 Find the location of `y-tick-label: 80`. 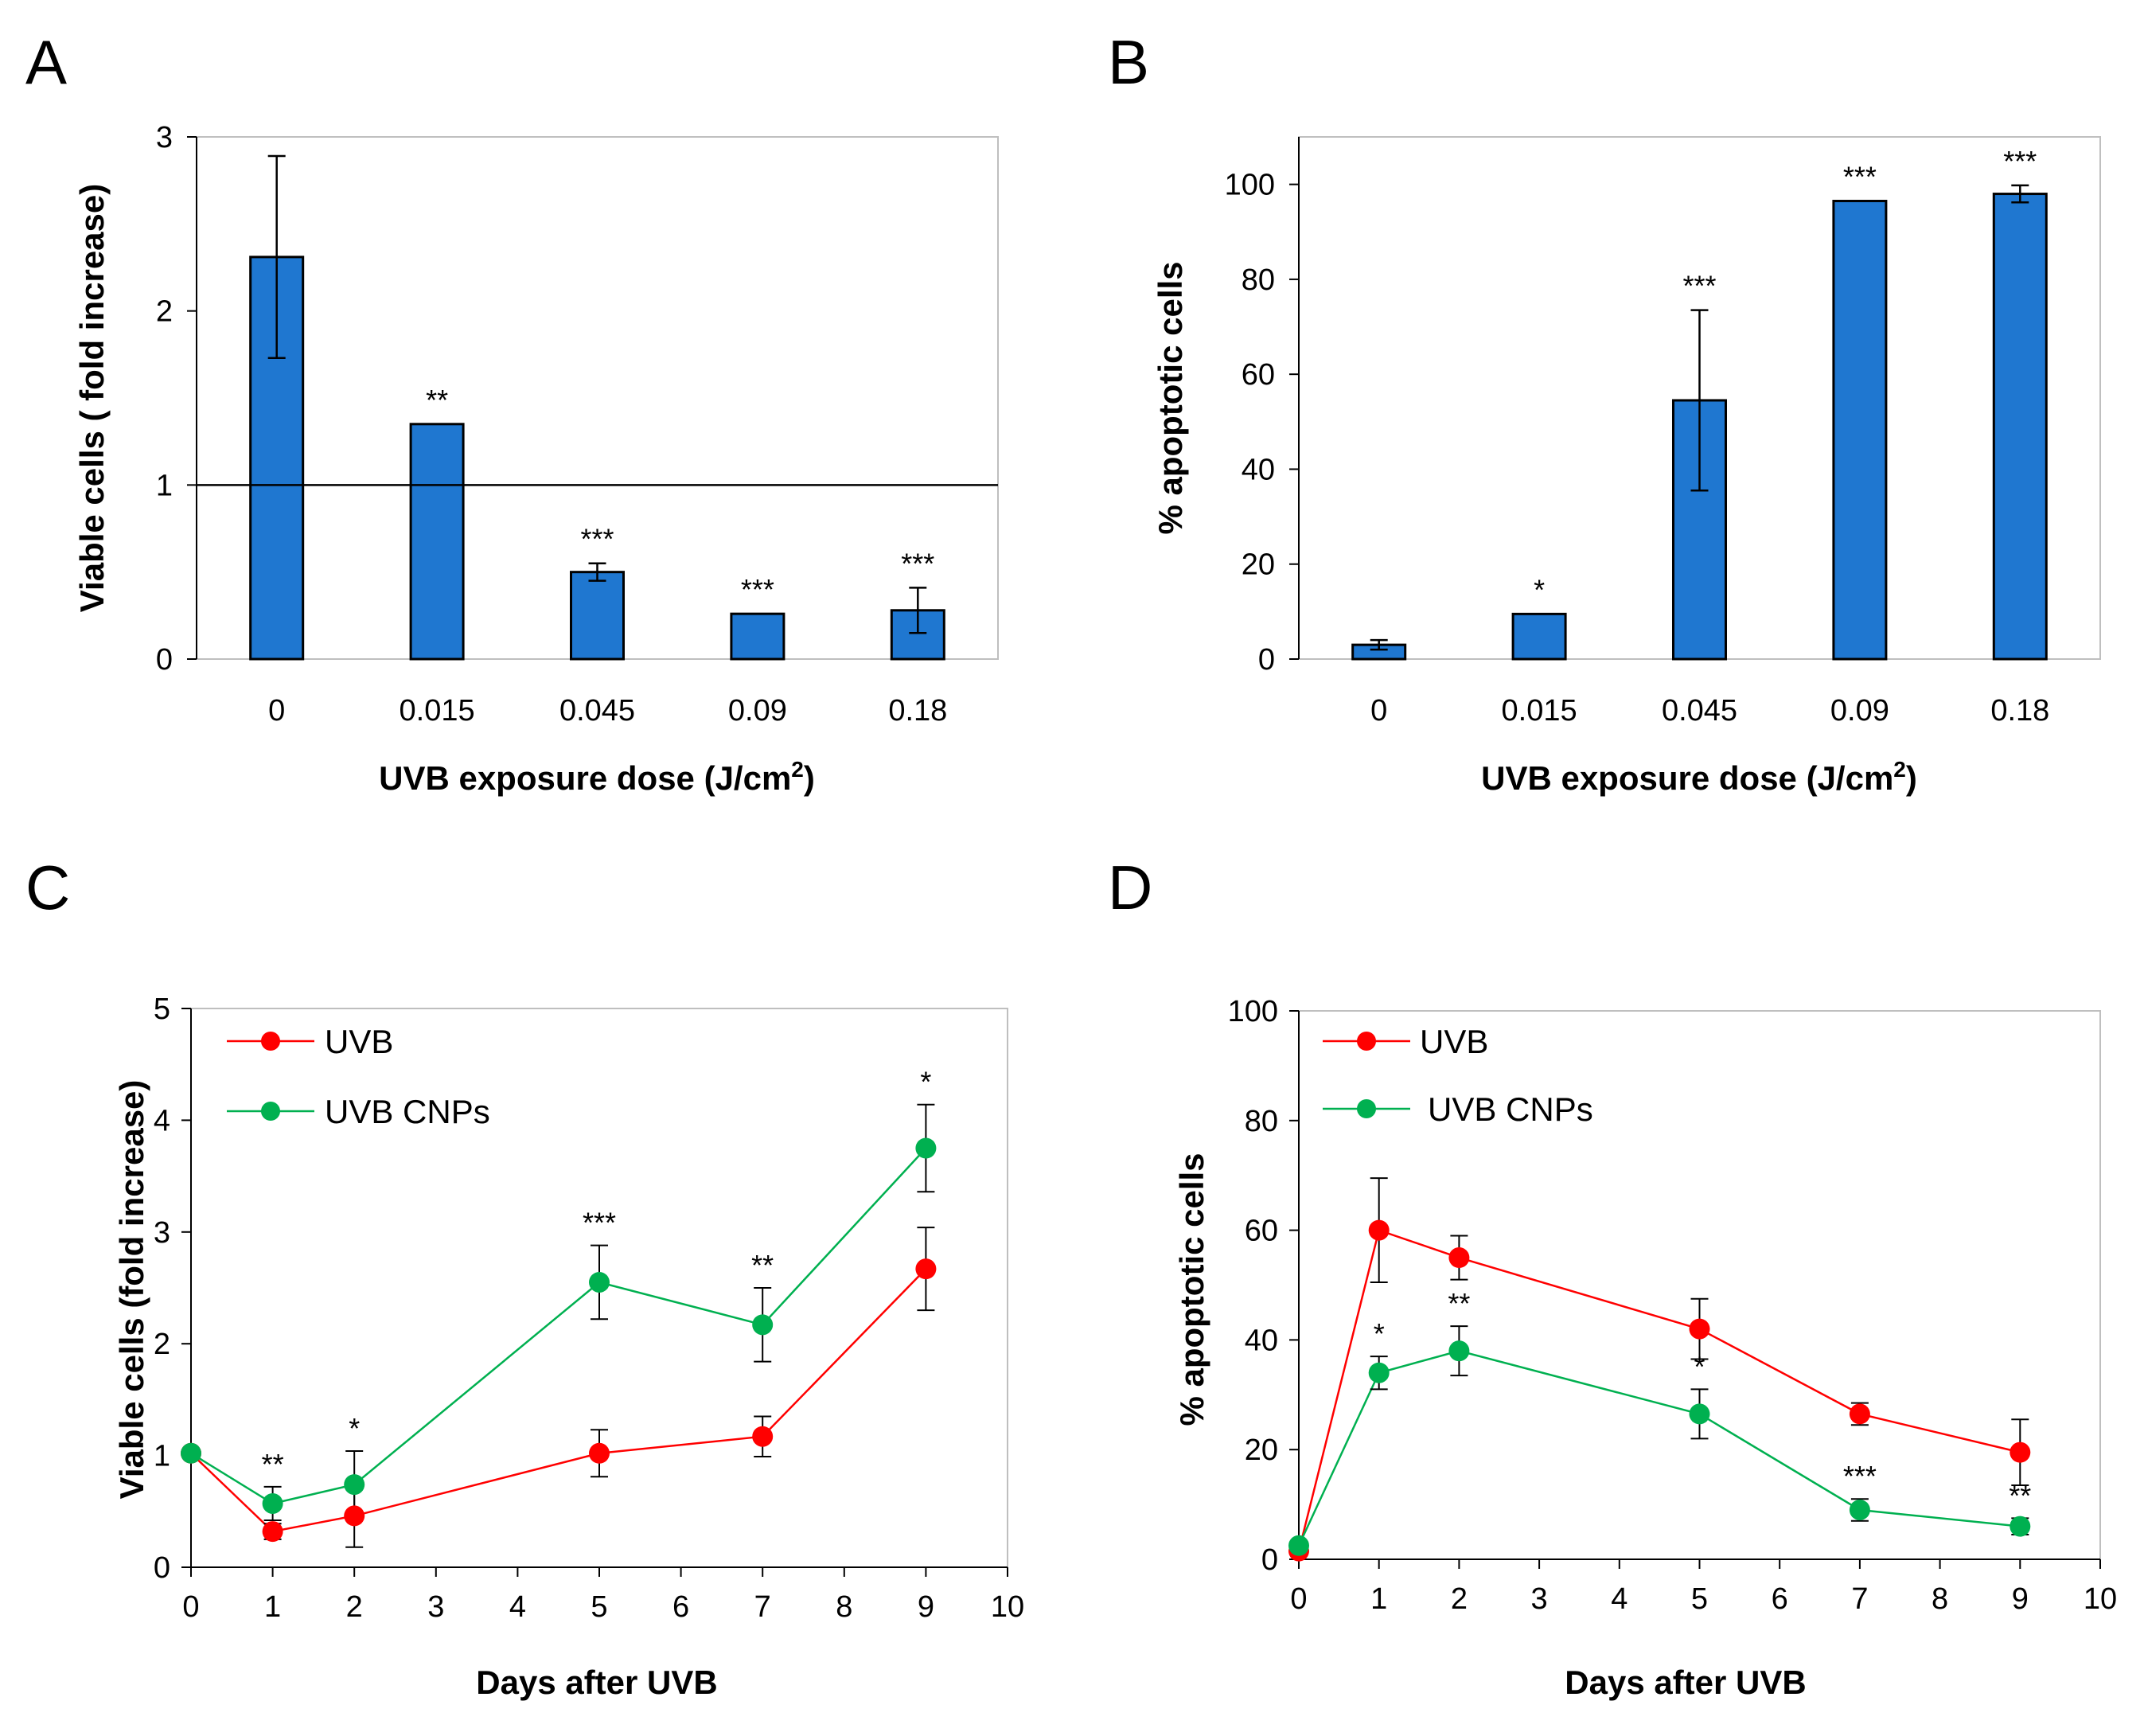

y-tick-label: 80 is located at coordinates (1261, 1121).